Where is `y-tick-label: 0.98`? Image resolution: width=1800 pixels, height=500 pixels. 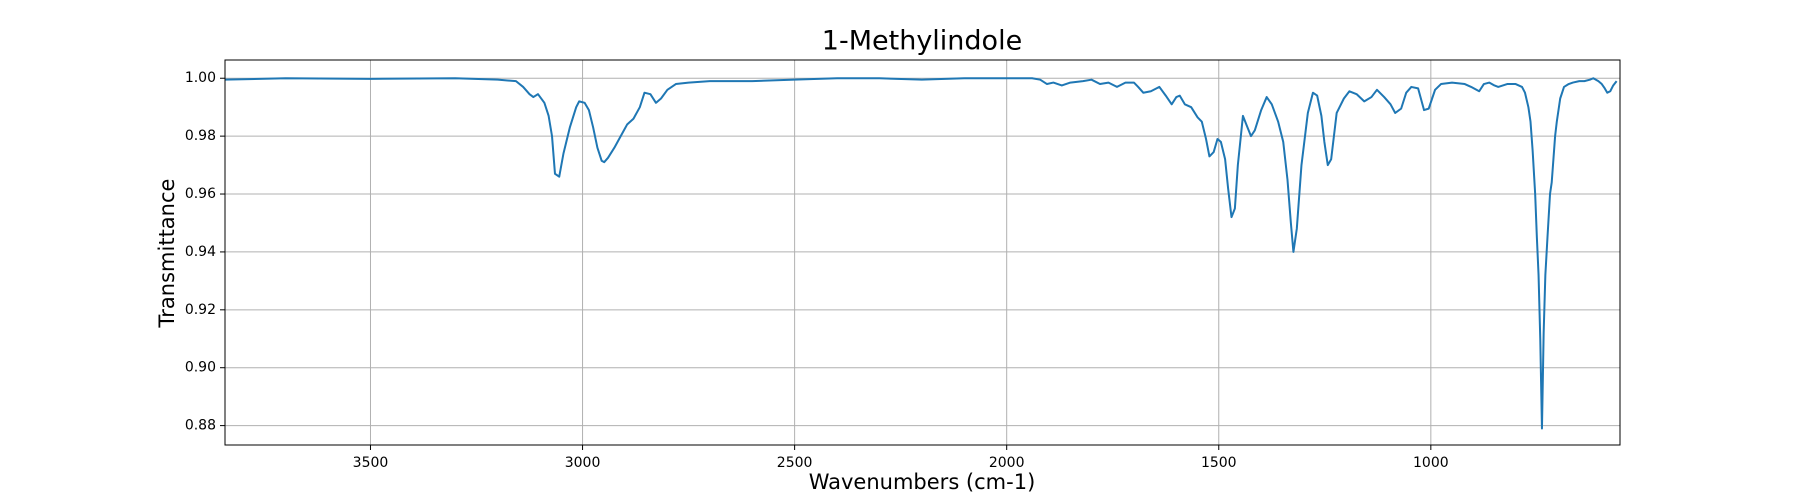 y-tick-label: 0.98 is located at coordinates (200, 136).